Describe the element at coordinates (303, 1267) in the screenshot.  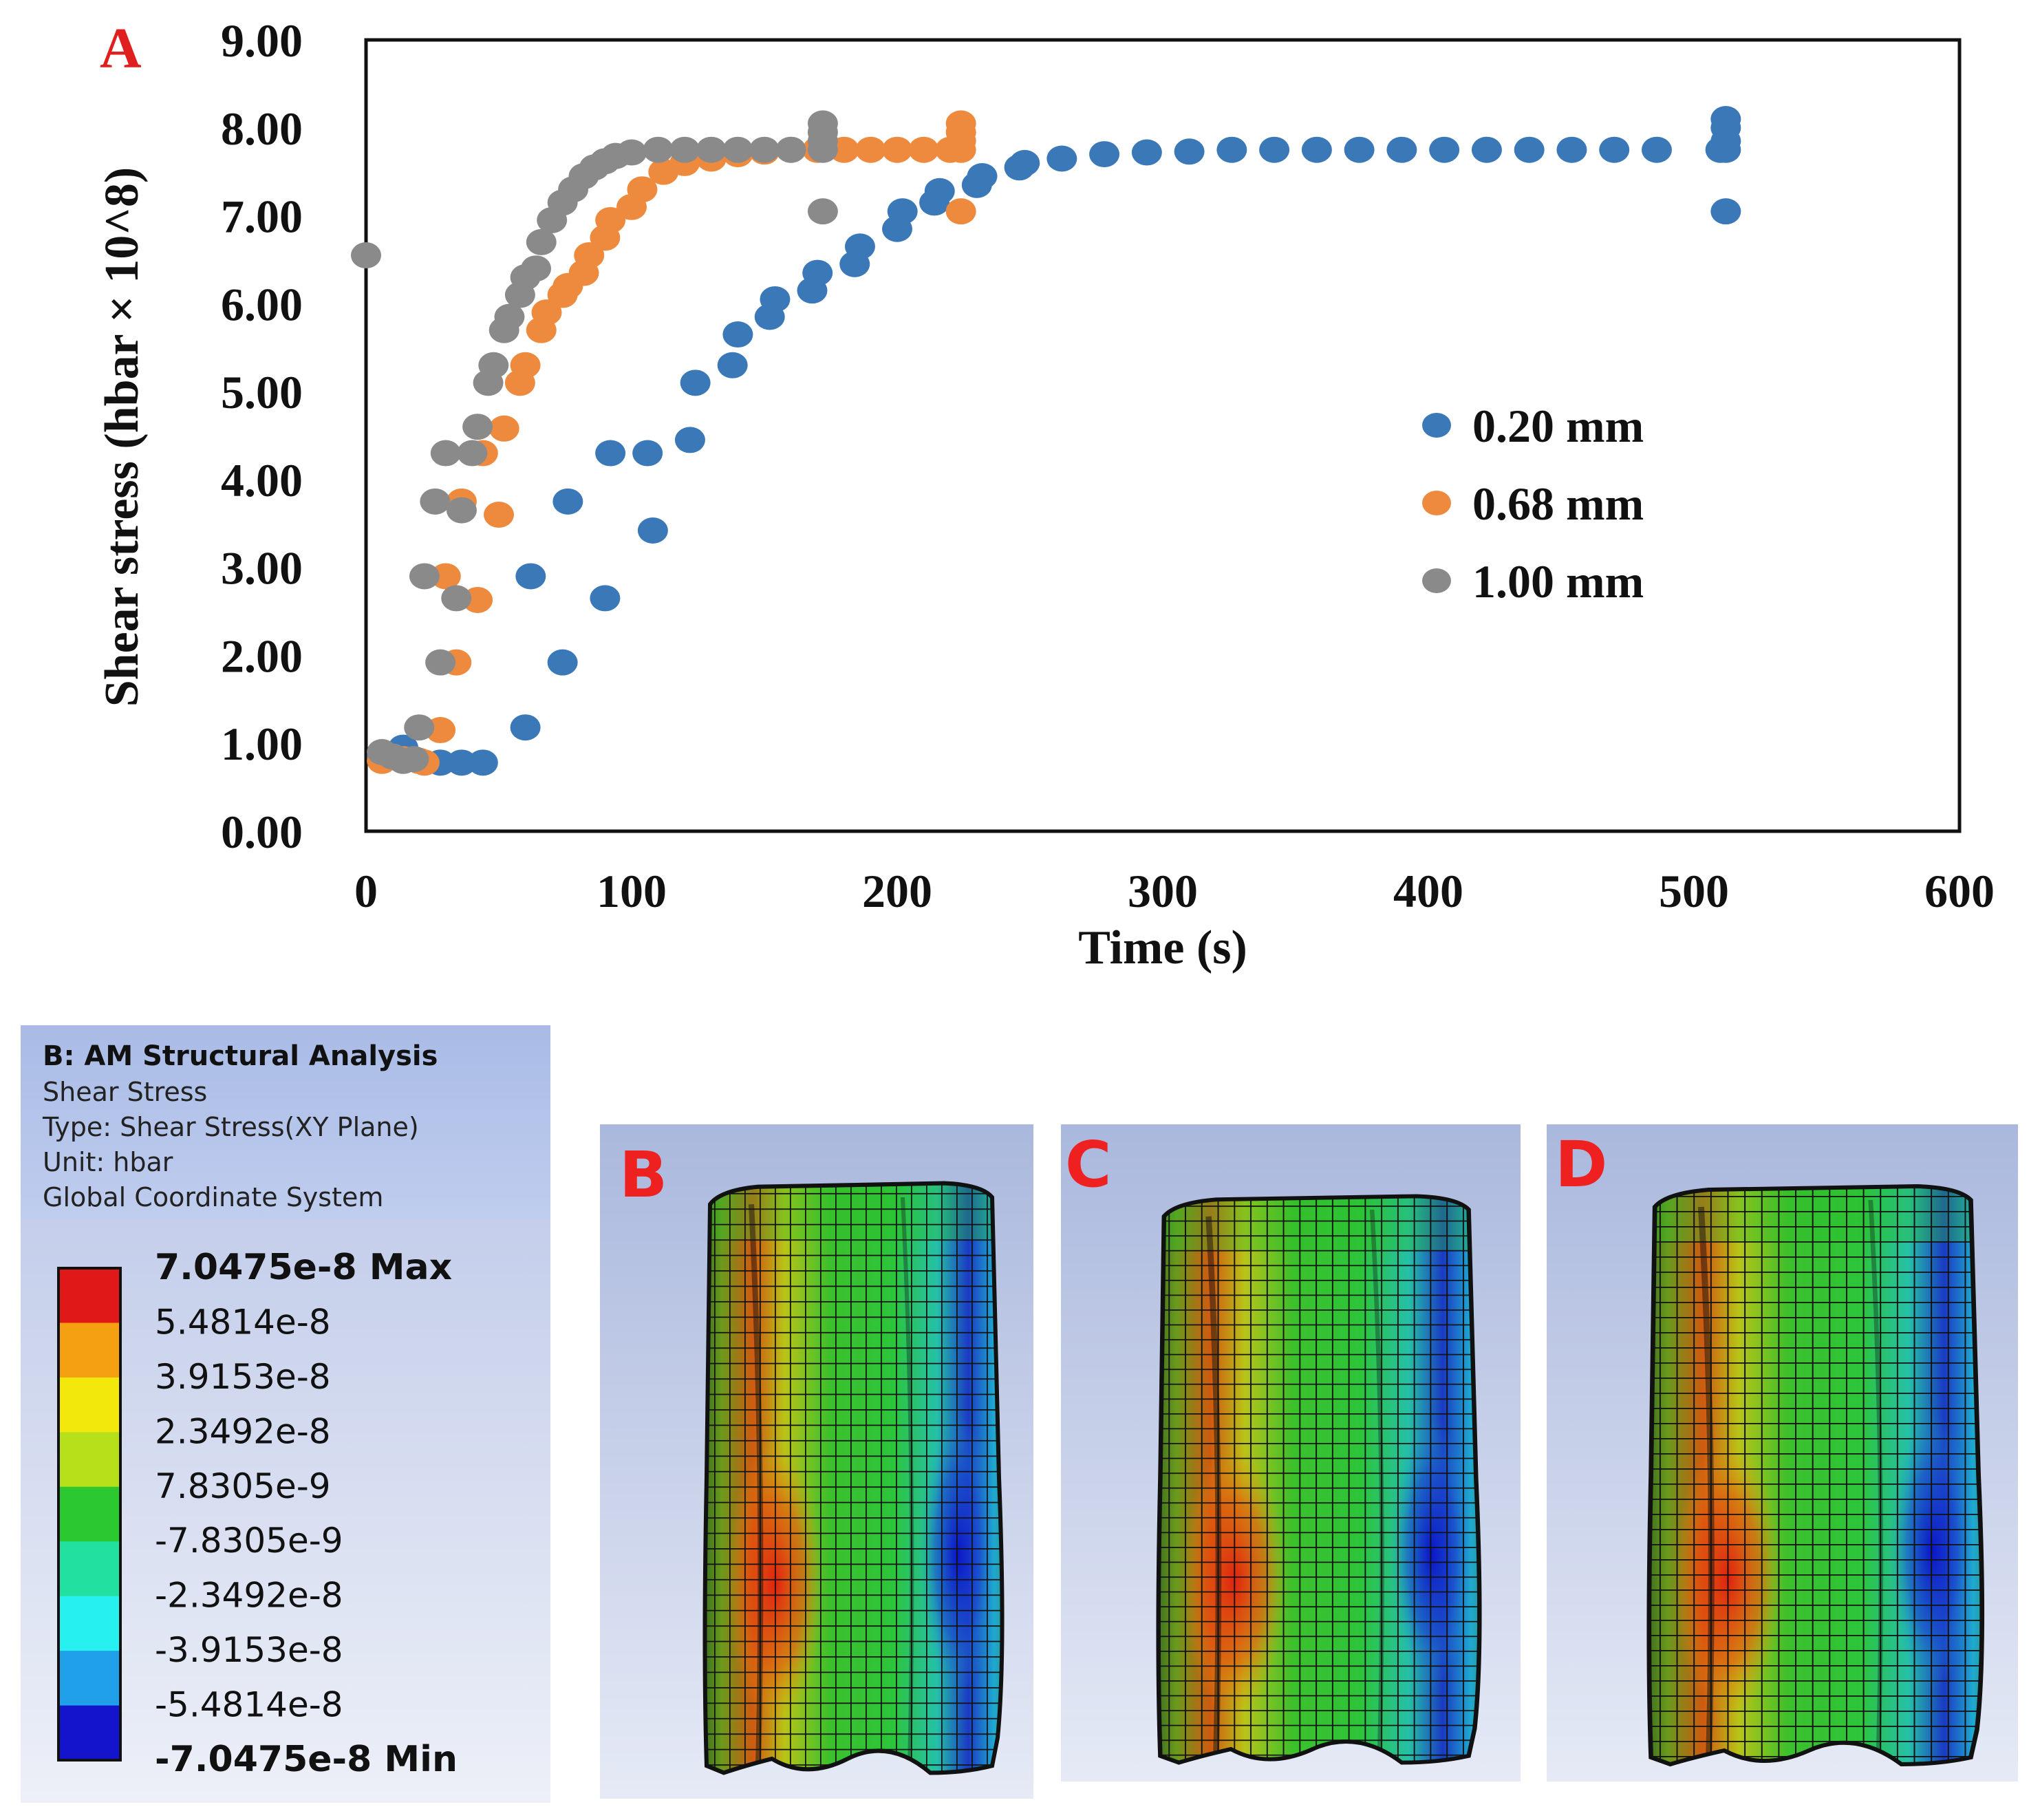
I see `colorbar-level-label: 7.0475e-8 Max` at that location.